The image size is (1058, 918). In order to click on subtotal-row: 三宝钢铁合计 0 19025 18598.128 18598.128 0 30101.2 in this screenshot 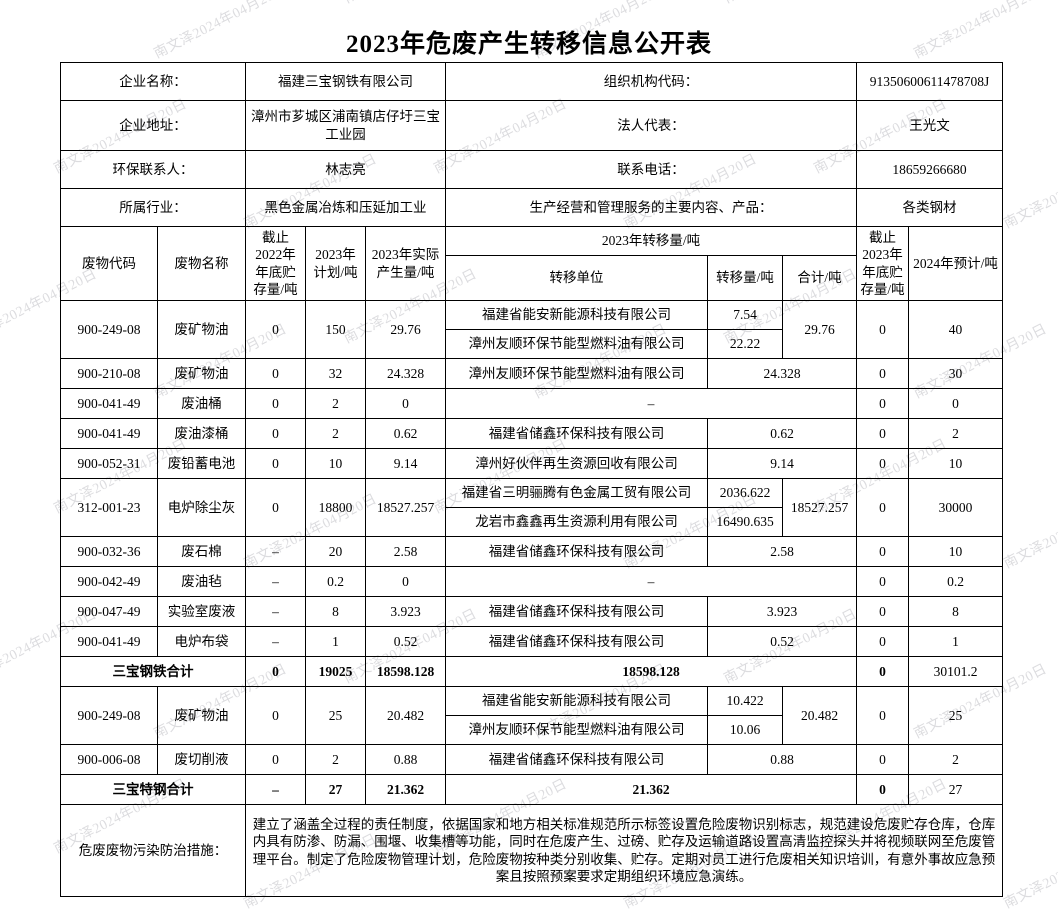, I will do `click(532, 672)`.